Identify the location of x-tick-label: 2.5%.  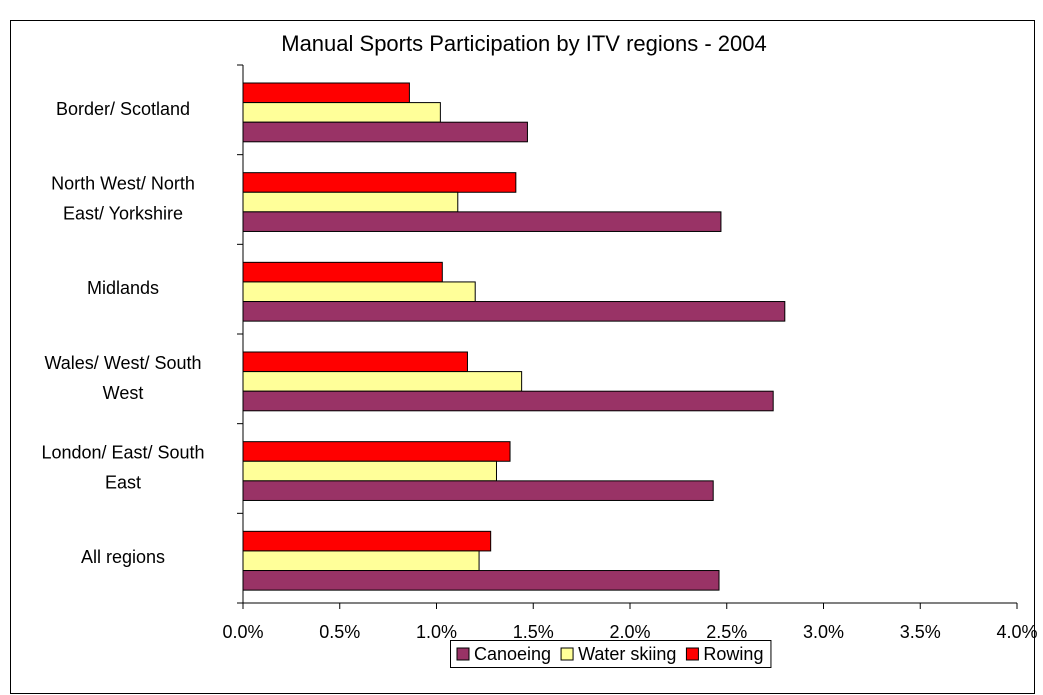
(726, 632).